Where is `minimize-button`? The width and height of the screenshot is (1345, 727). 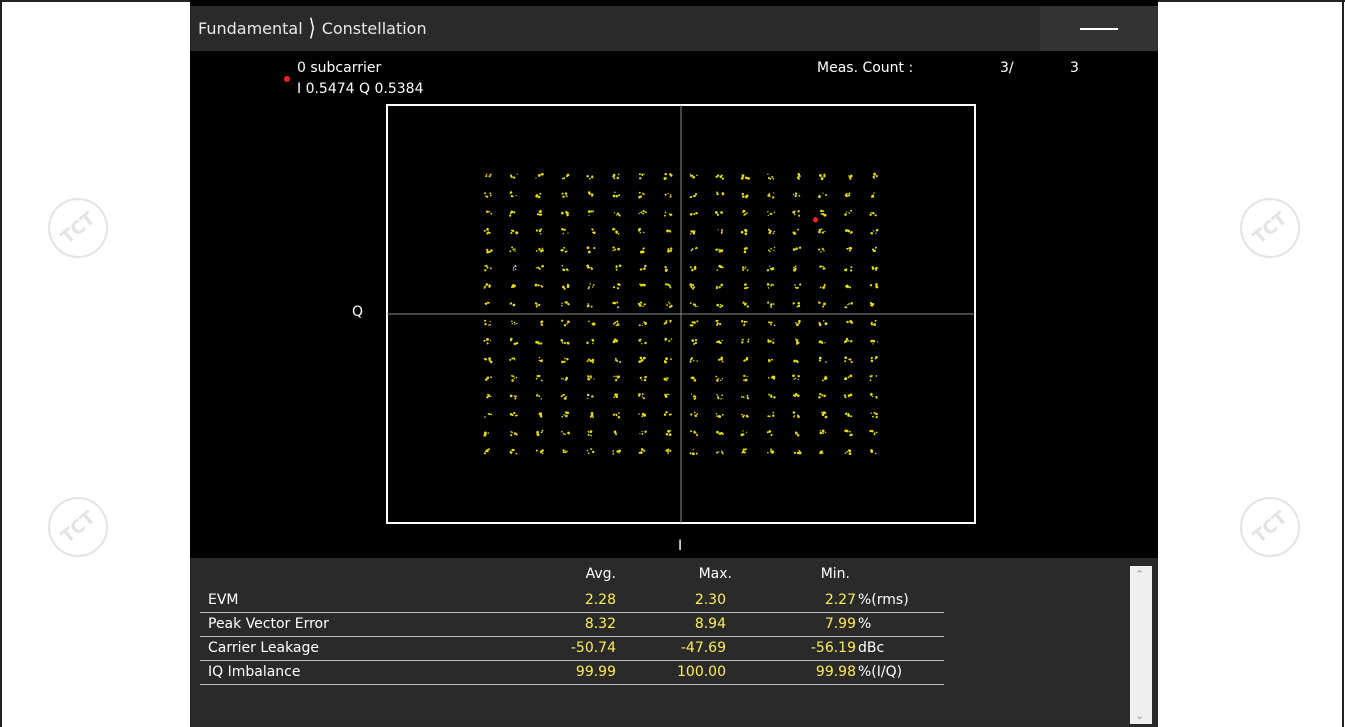
minimize-button is located at coordinates (1099, 28).